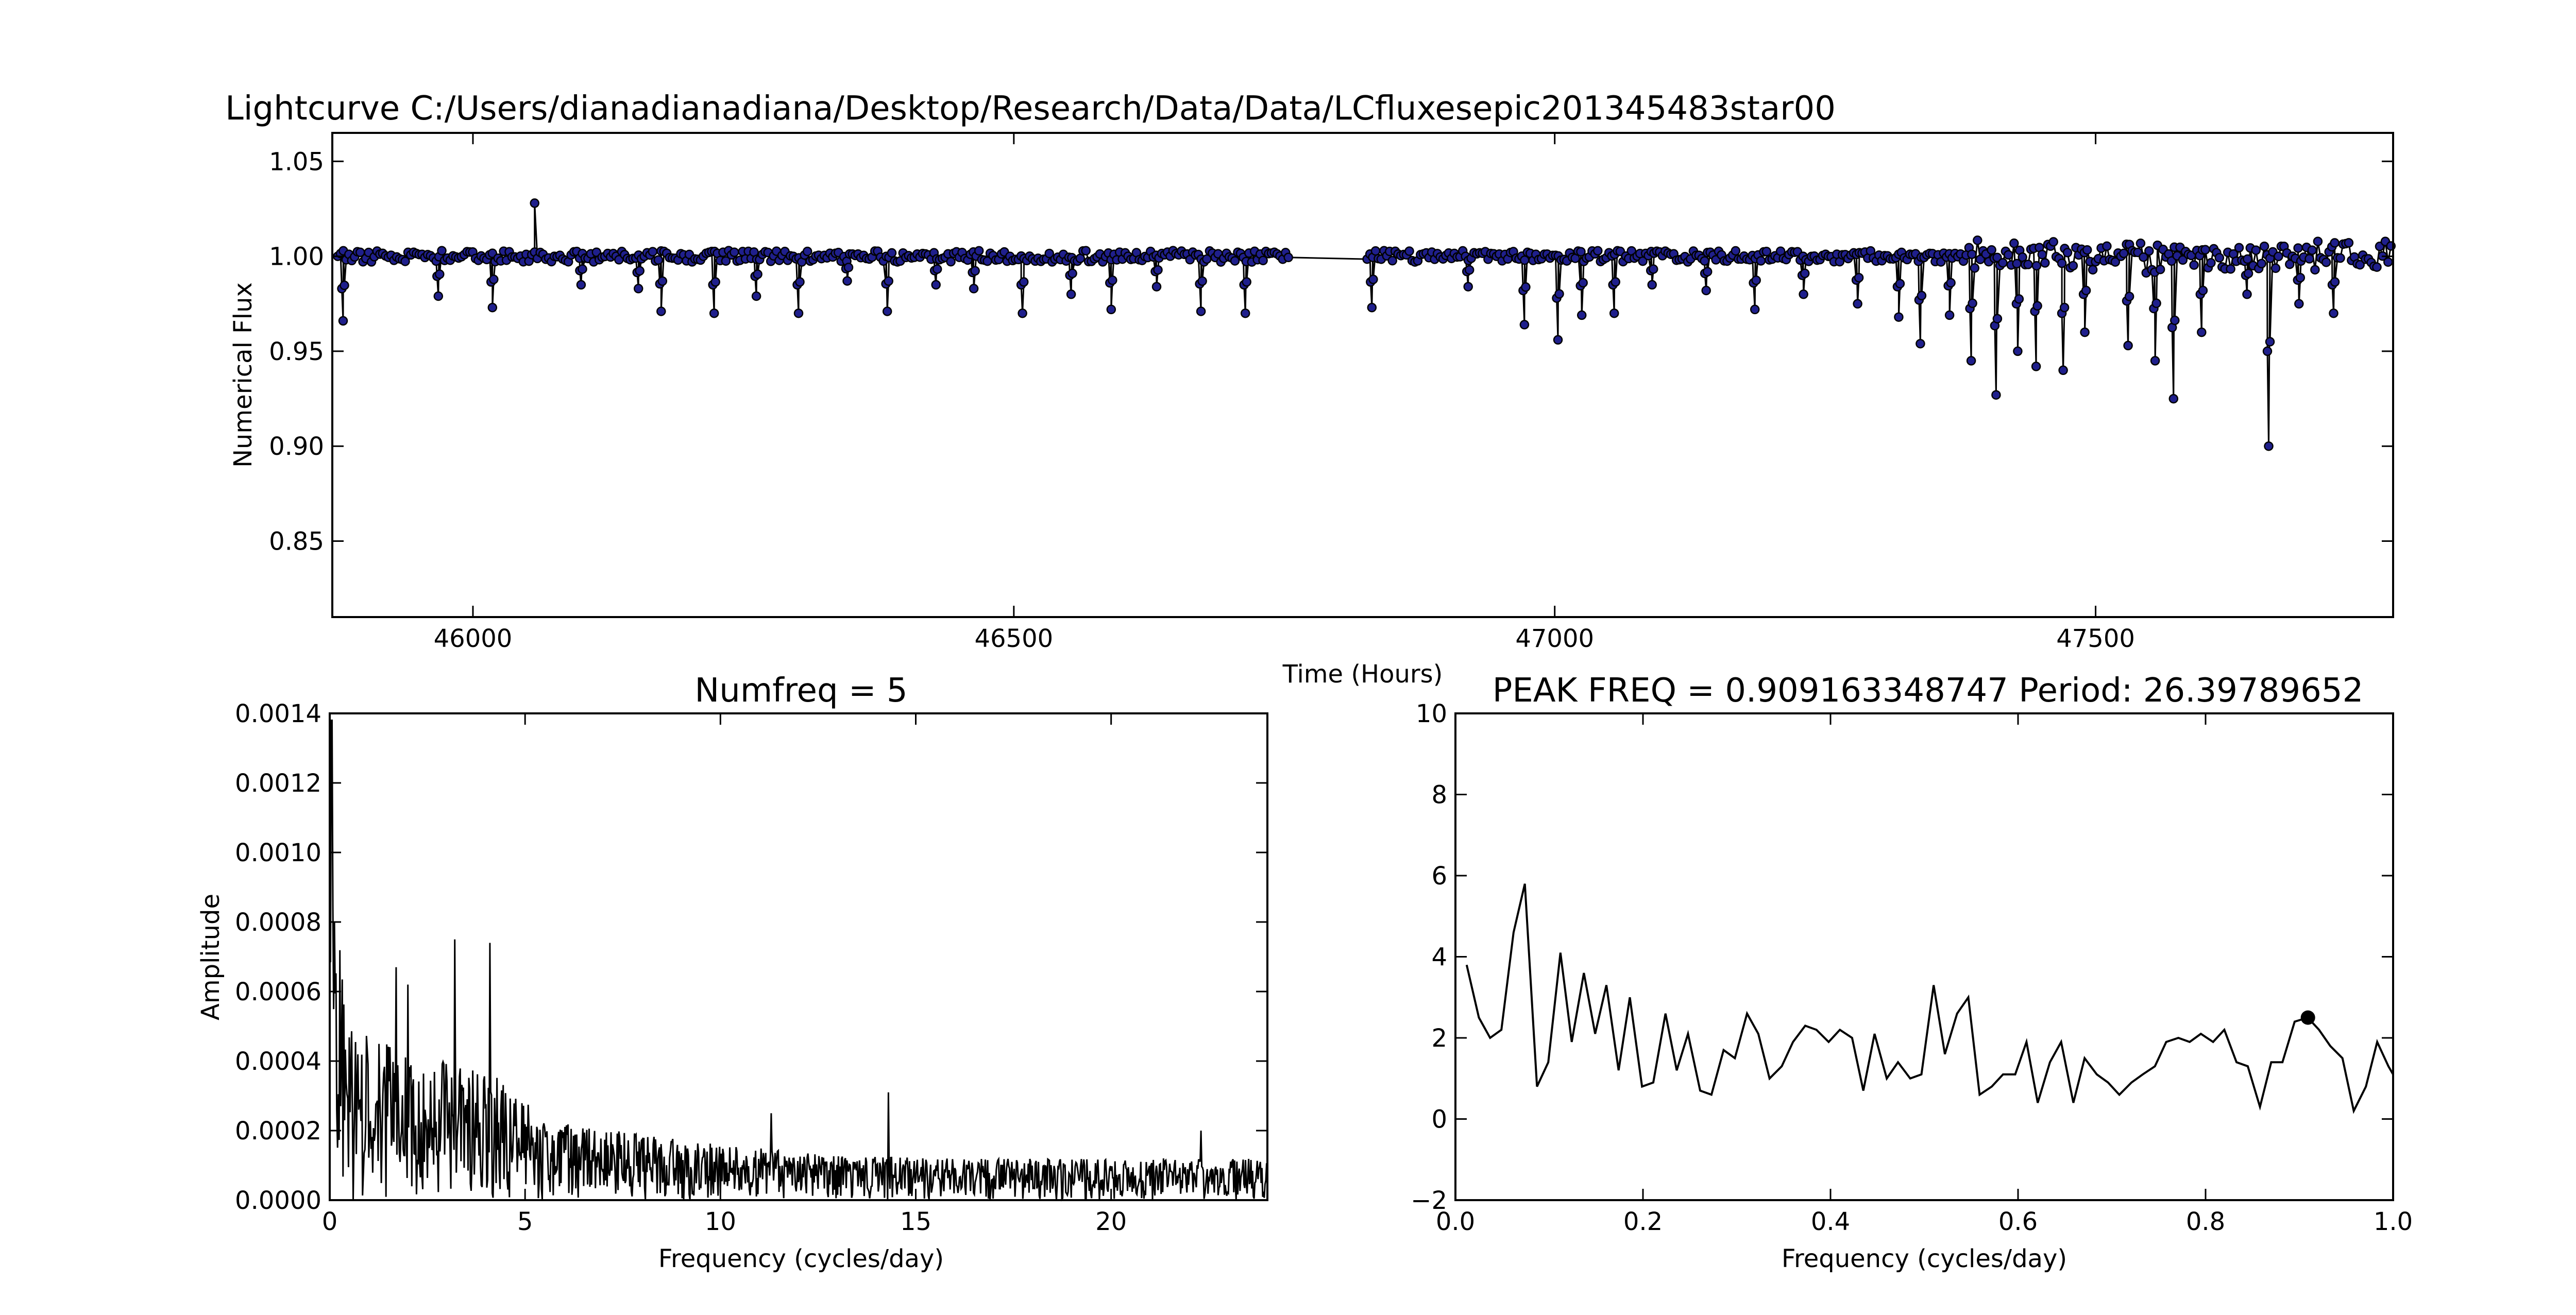 The width and height of the screenshot is (2576, 1315). Describe the element at coordinates (1455, 1221) in the screenshot. I see `x-tick-label: 0.0` at that location.